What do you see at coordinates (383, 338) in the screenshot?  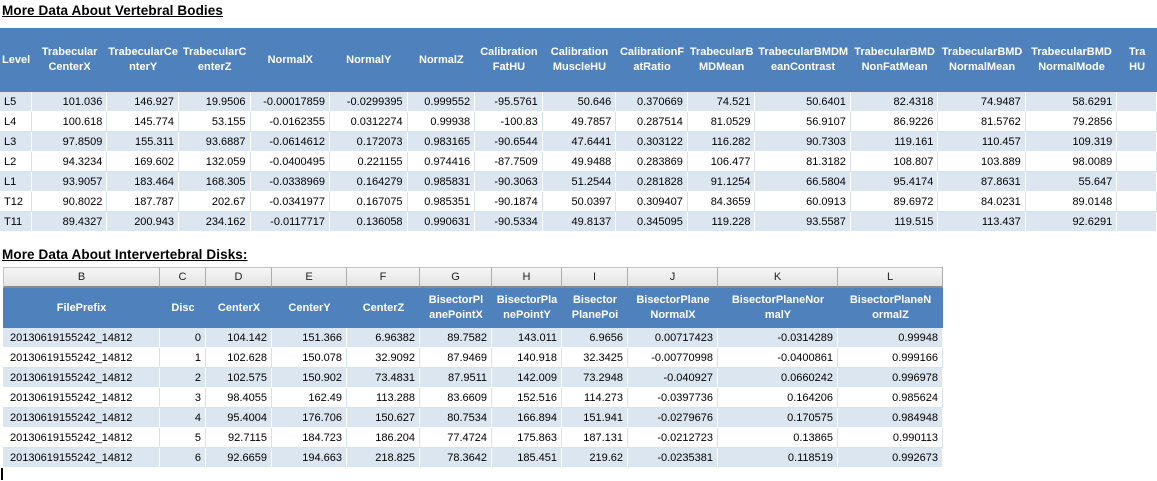 I see `table-cell: 6.96382` at bounding box center [383, 338].